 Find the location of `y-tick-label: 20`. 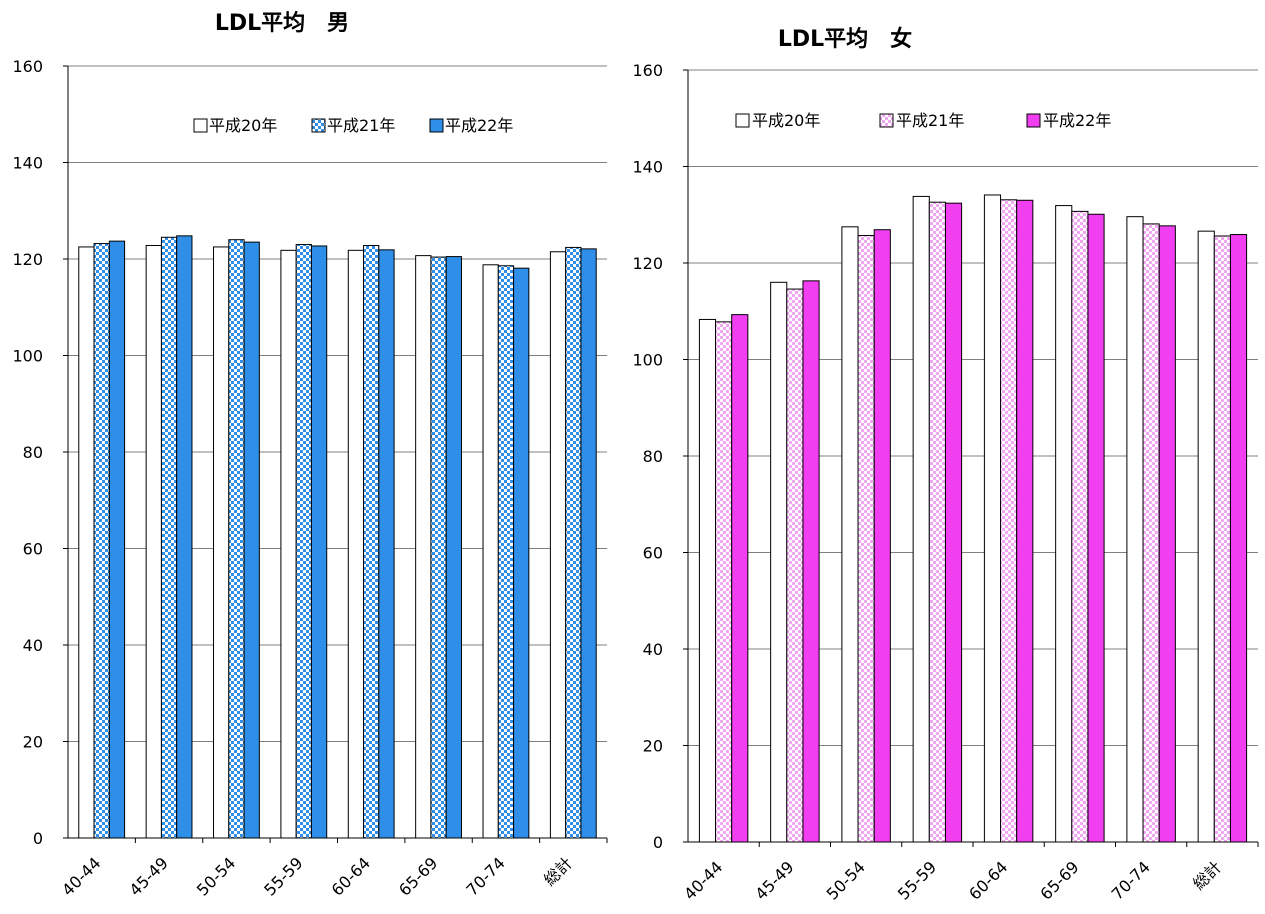

y-tick-label: 20 is located at coordinates (33, 742).